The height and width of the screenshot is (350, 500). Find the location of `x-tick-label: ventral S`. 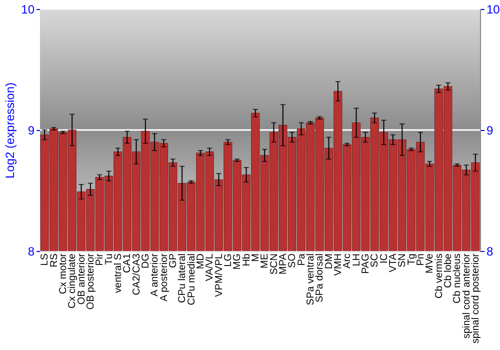

x-tick-label: ventral S is located at coordinates (118, 273).